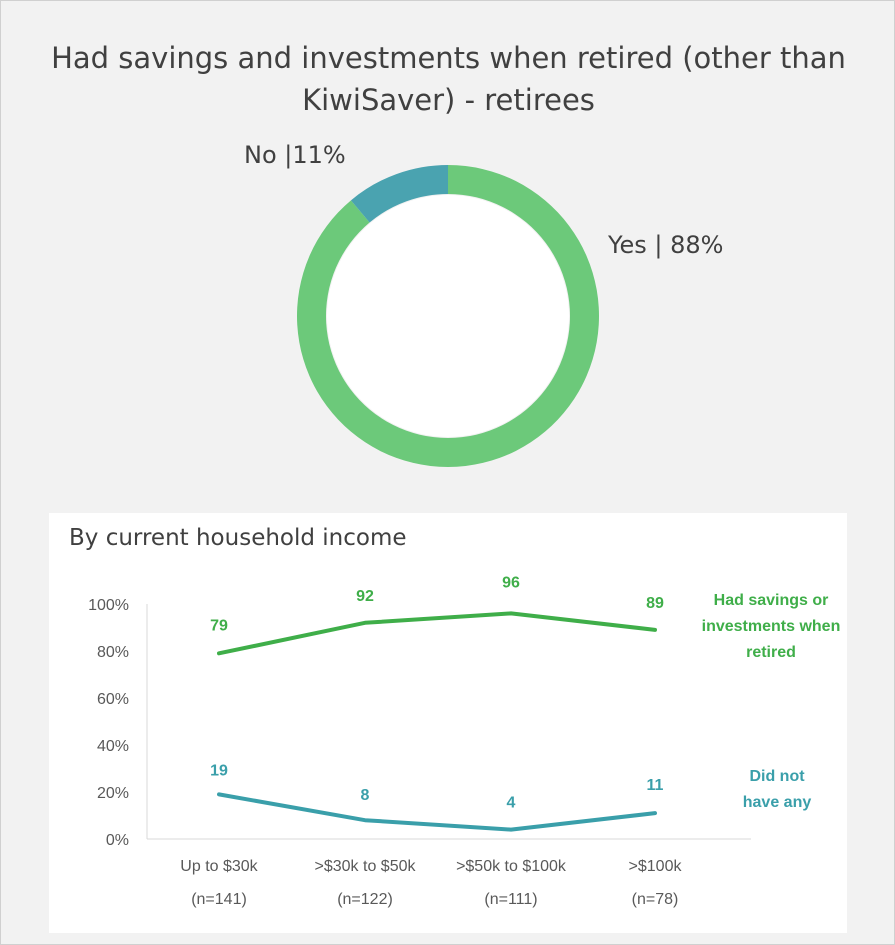 The image size is (895, 945). What do you see at coordinates (511, 582) in the screenshot?
I see `data-label: 96` at bounding box center [511, 582].